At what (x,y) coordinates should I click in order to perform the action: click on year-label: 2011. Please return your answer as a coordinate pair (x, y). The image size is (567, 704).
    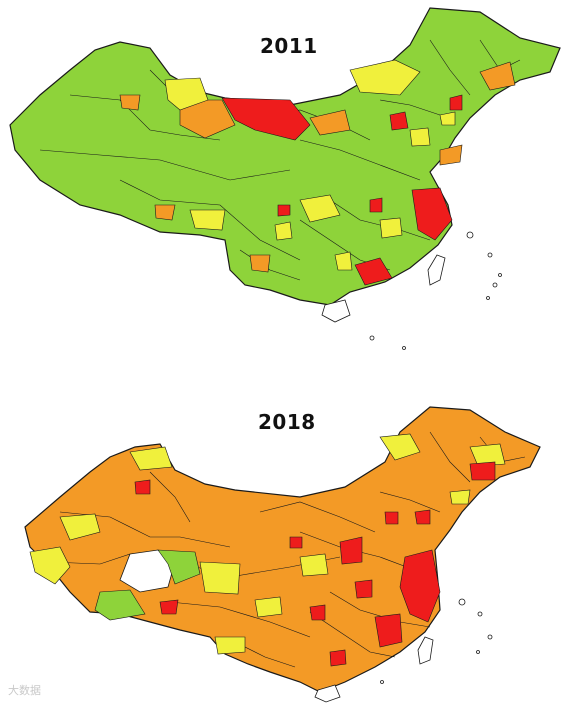
    Looking at the image, I should click on (289, 46).